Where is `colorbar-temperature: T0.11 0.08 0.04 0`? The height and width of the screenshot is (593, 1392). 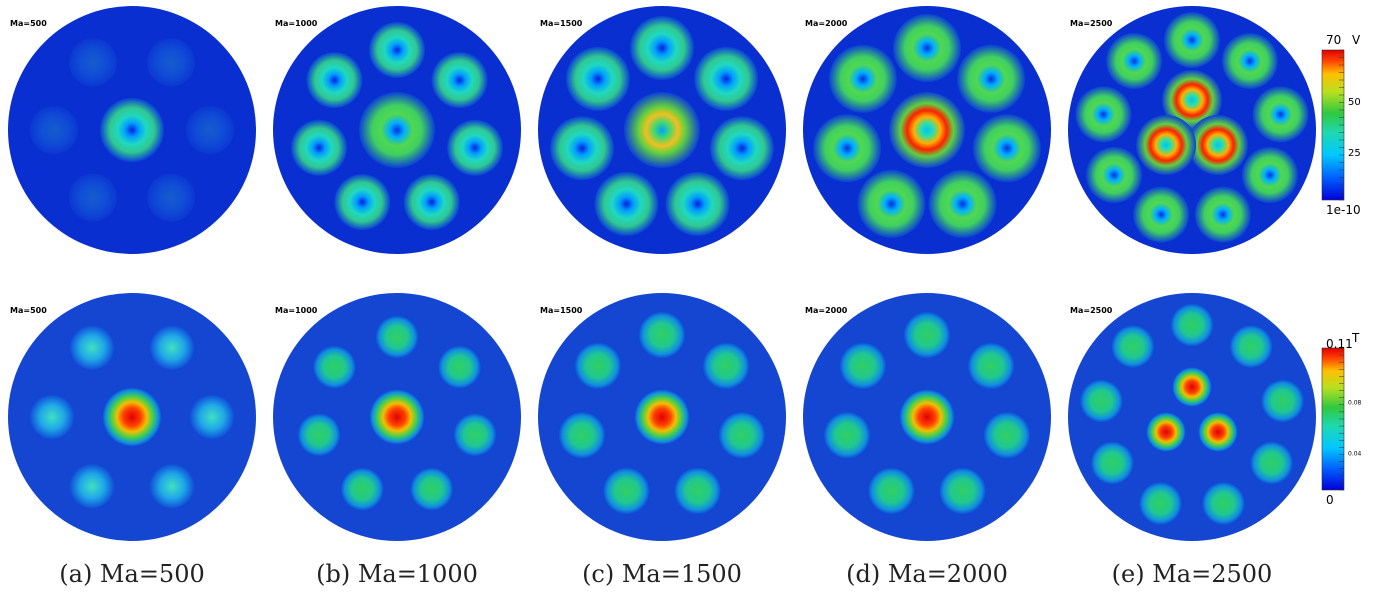
colorbar-temperature: T0.11 0.08 0.04 0 is located at coordinates (1341, 419).